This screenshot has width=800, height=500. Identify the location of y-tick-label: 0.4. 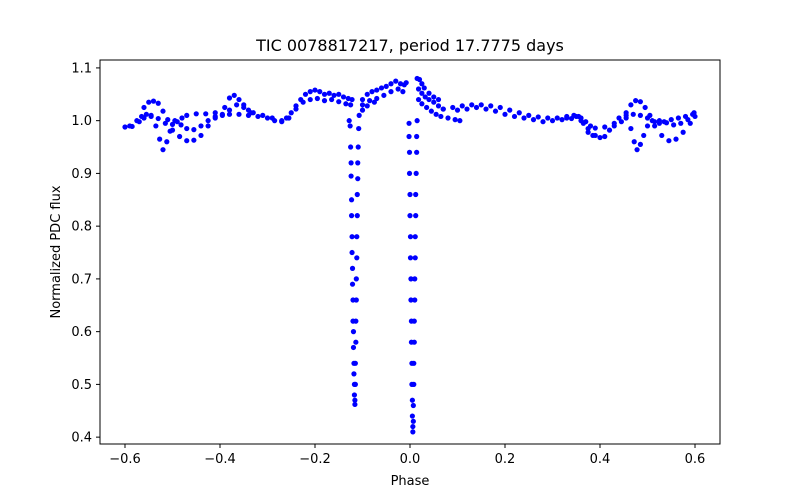
(81, 438).